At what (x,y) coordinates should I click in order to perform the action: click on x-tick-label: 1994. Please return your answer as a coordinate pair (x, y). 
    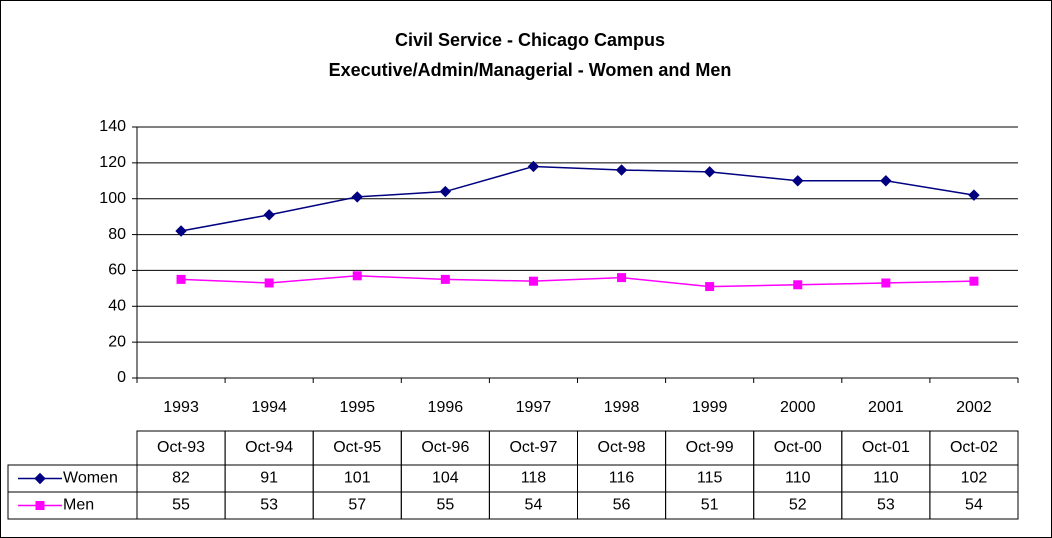
    Looking at the image, I should click on (269, 407).